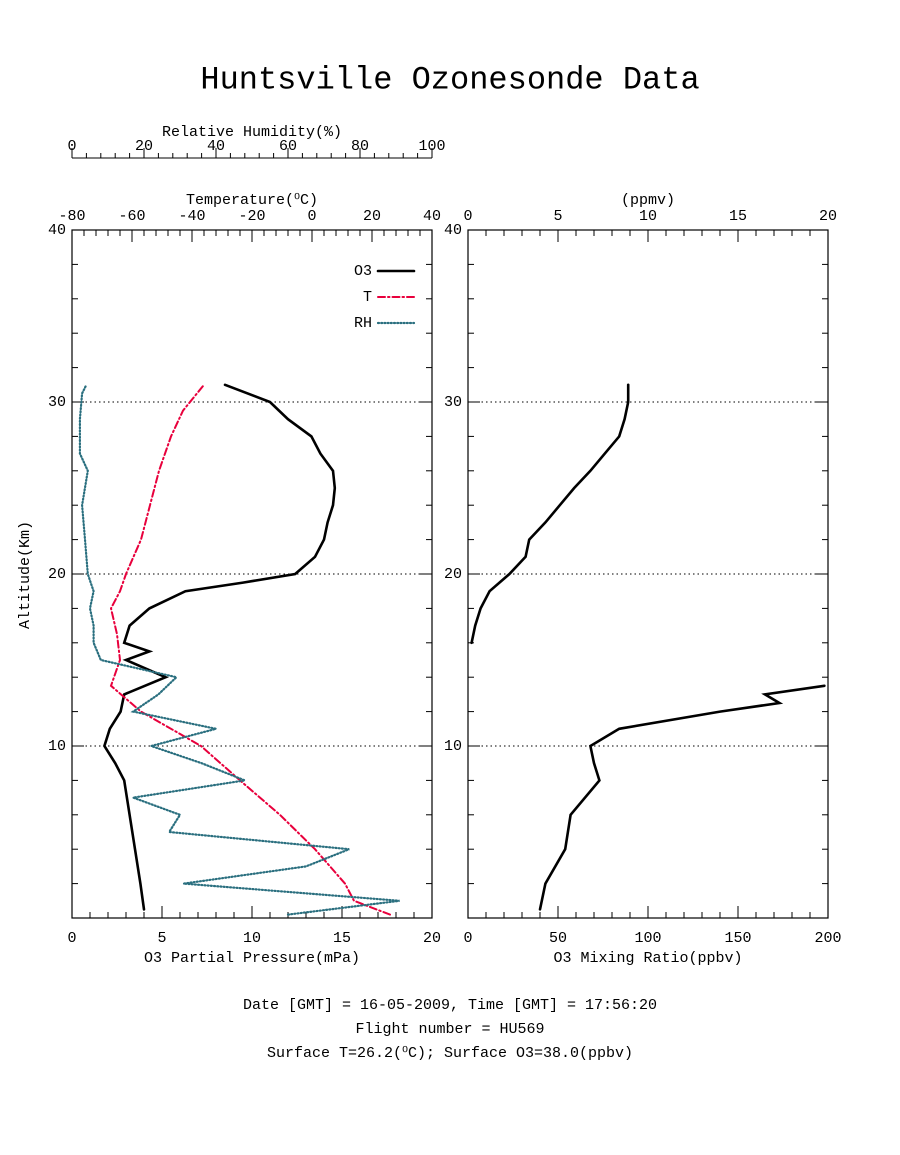 The image size is (900, 1155). Describe the element at coordinates (144, 146) in the screenshot. I see `x3-tick-label: 20` at that location.